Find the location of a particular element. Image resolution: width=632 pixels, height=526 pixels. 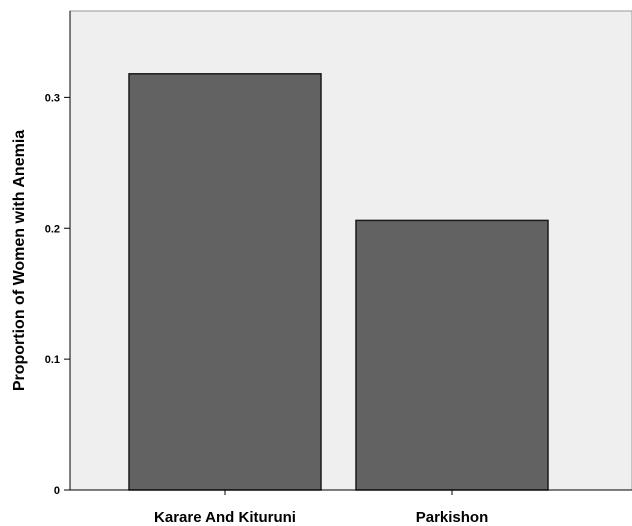

x-category-label: Parkishon is located at coordinates (452, 517).